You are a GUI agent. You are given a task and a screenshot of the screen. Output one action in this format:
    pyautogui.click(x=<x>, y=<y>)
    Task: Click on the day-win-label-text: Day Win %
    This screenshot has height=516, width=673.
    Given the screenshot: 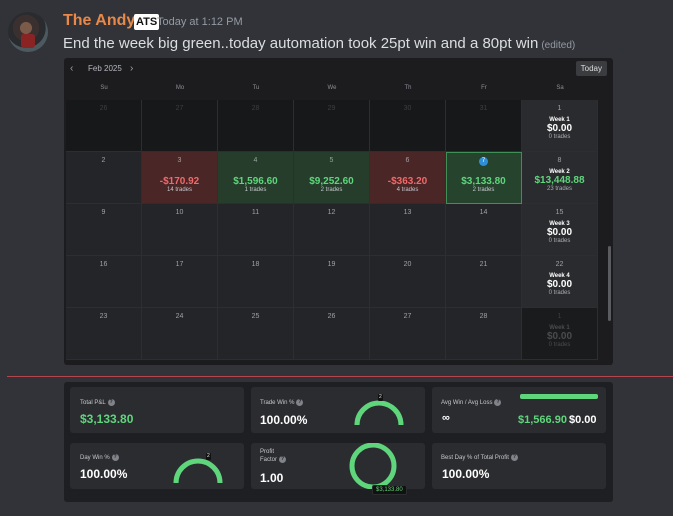 What is the action you would take?
    pyautogui.click(x=95, y=458)
    